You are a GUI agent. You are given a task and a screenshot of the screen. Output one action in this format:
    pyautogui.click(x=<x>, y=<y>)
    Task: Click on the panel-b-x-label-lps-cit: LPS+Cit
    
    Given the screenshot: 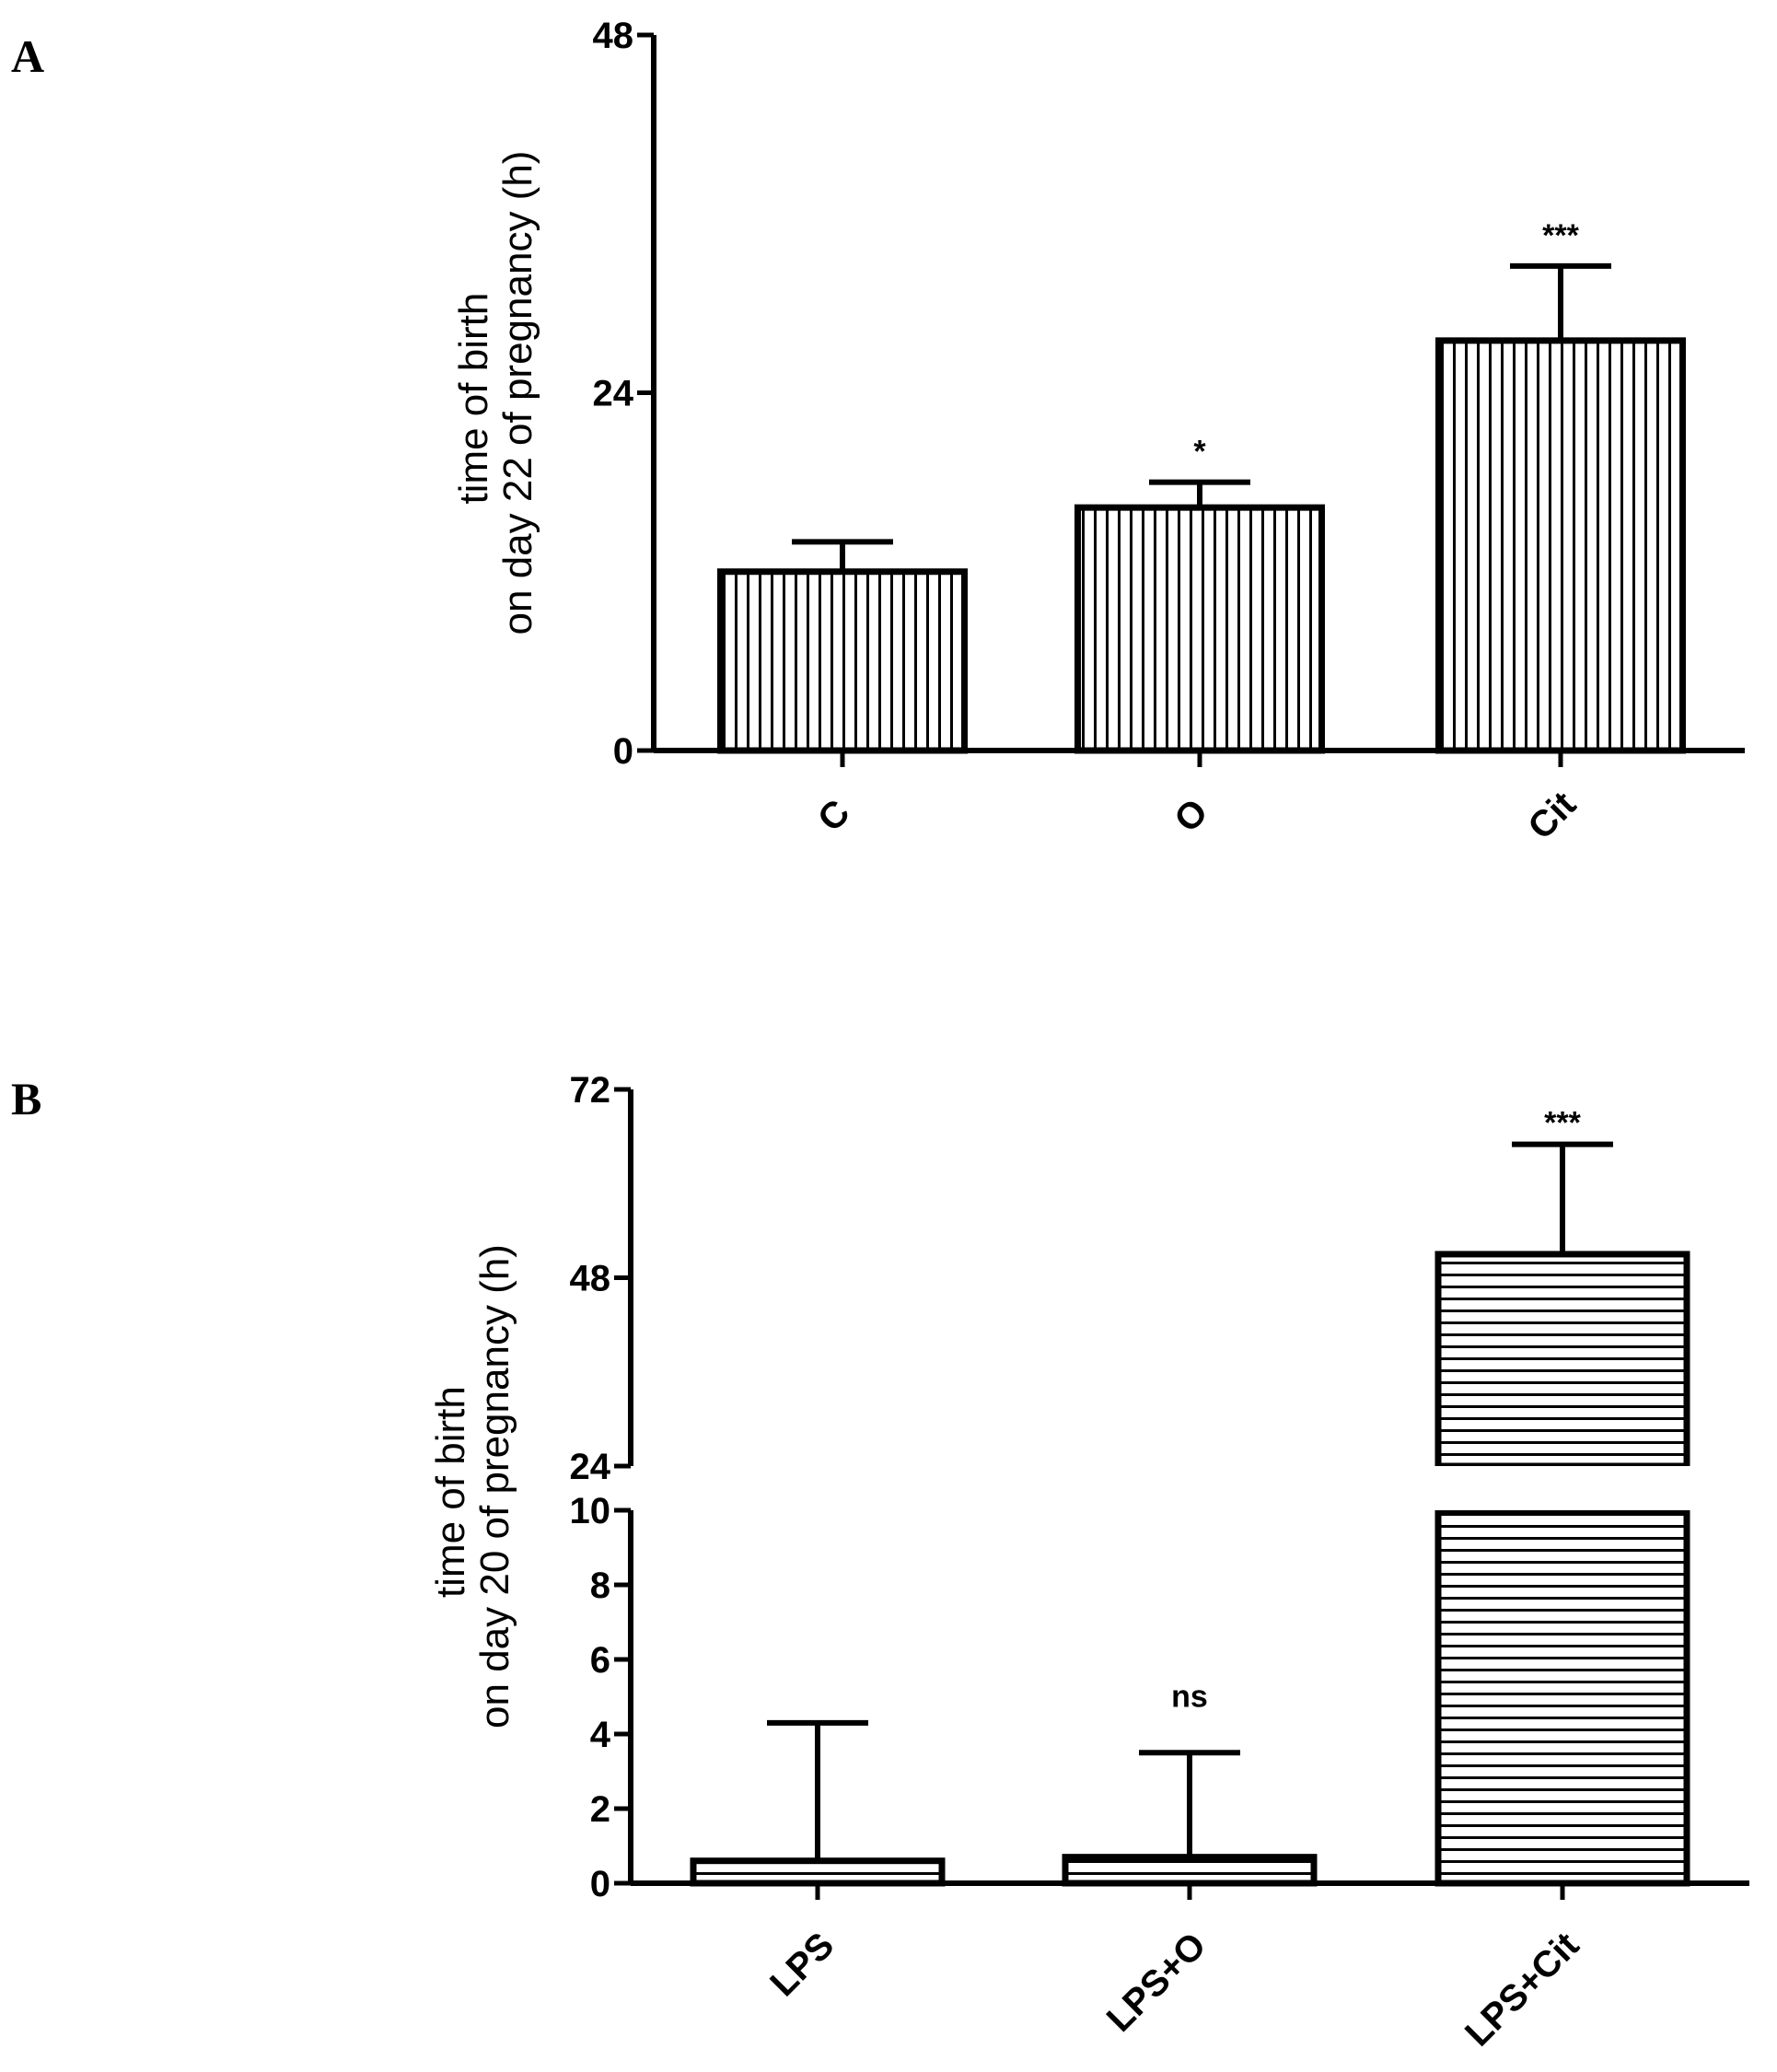 What is the action you would take?
    pyautogui.click(x=1522, y=1989)
    